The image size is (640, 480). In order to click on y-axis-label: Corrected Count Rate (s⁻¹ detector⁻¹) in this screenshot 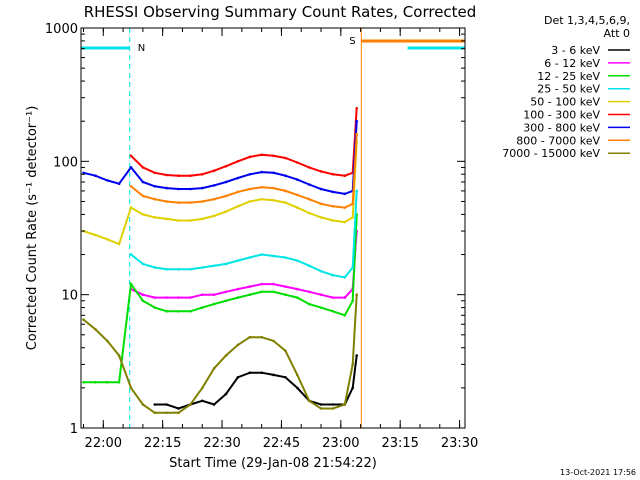, I will do `click(32, 228)`.